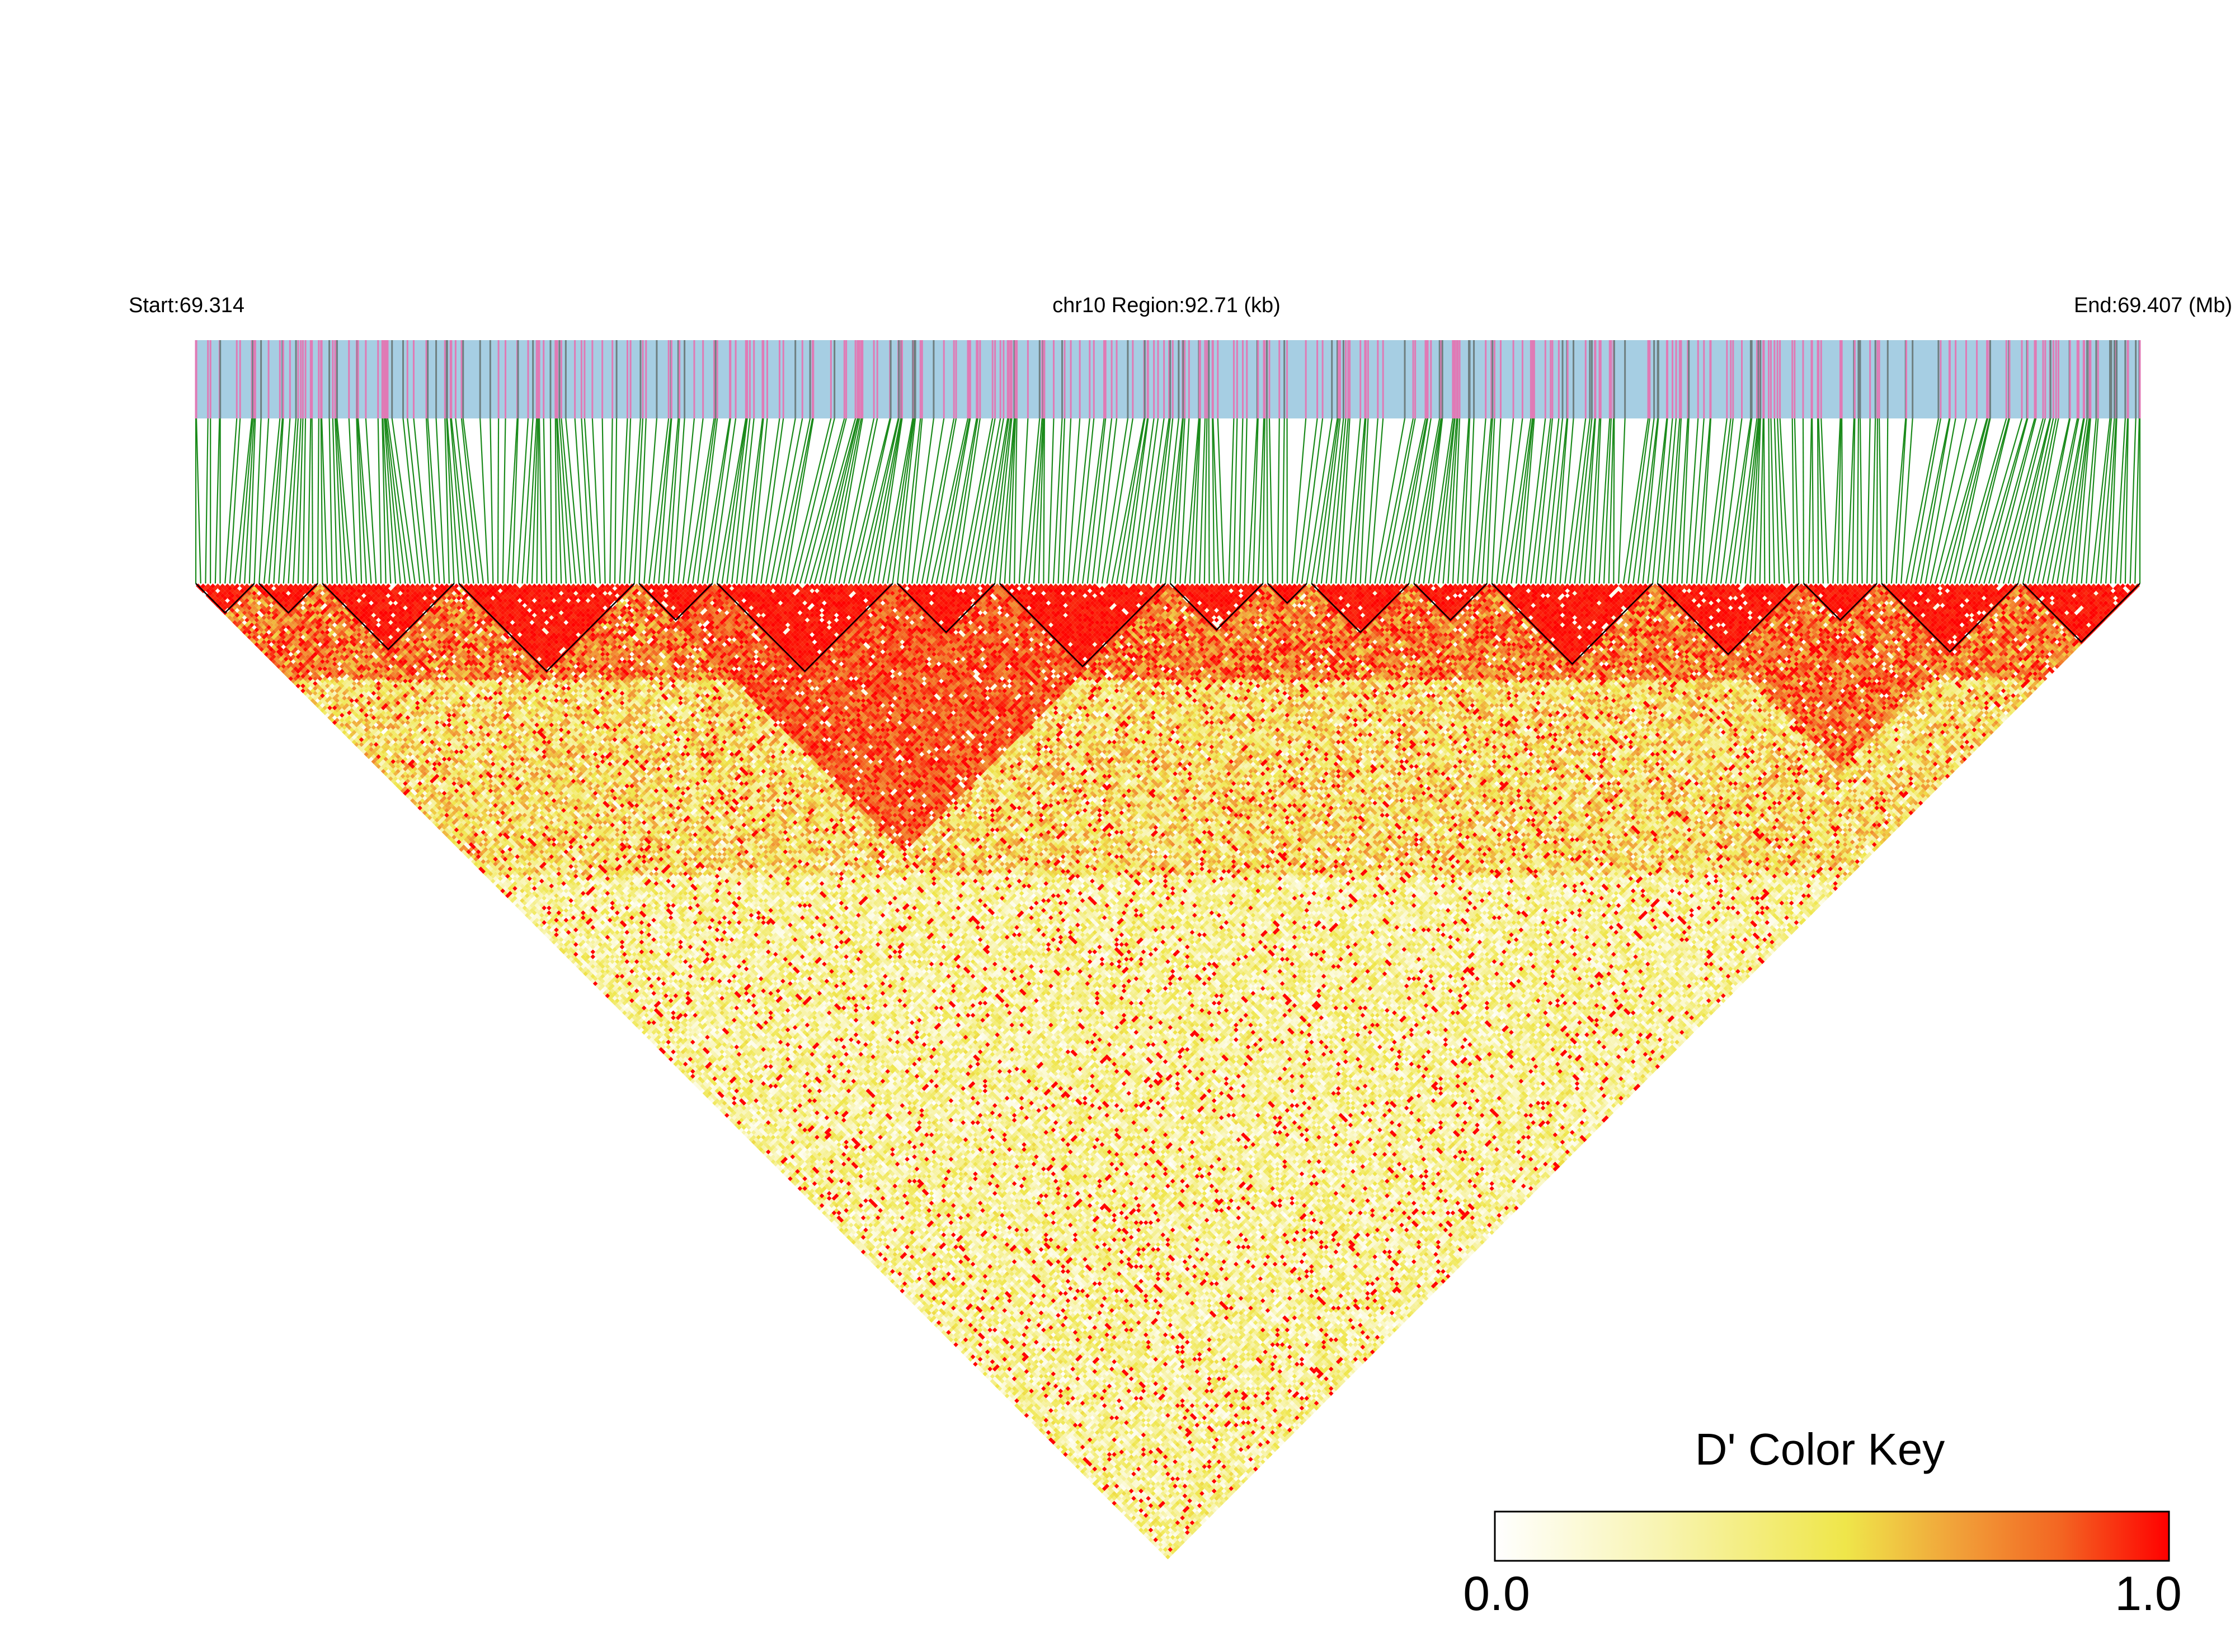  What do you see at coordinates (186, 306) in the screenshot?
I see `region-start-label: Start:69.314` at bounding box center [186, 306].